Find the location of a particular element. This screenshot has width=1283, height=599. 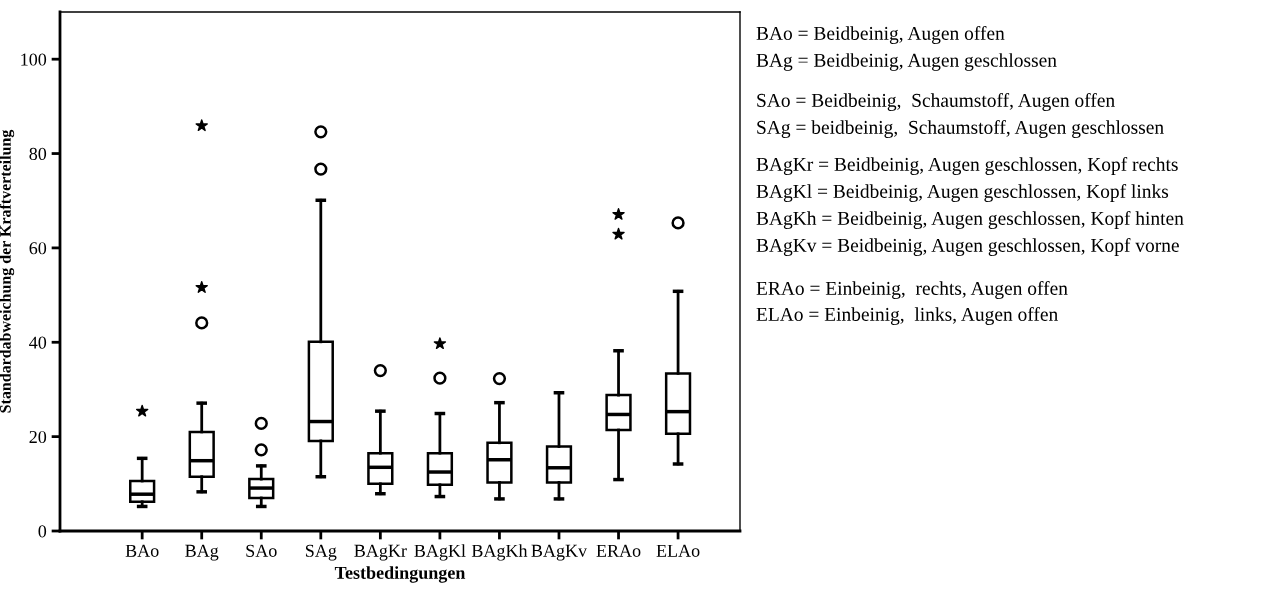

x-tick-label: BAo is located at coordinates (142, 550).